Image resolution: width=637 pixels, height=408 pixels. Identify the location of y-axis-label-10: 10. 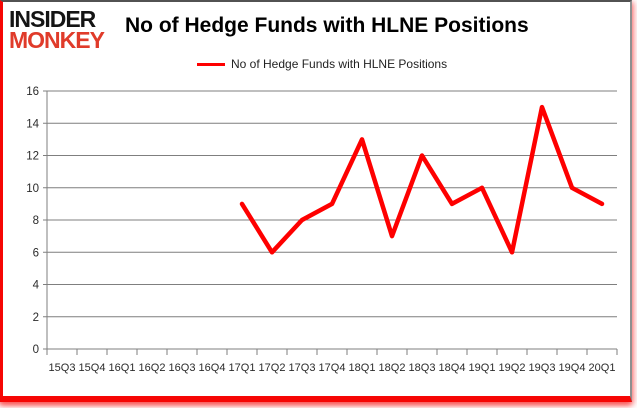
(32, 189).